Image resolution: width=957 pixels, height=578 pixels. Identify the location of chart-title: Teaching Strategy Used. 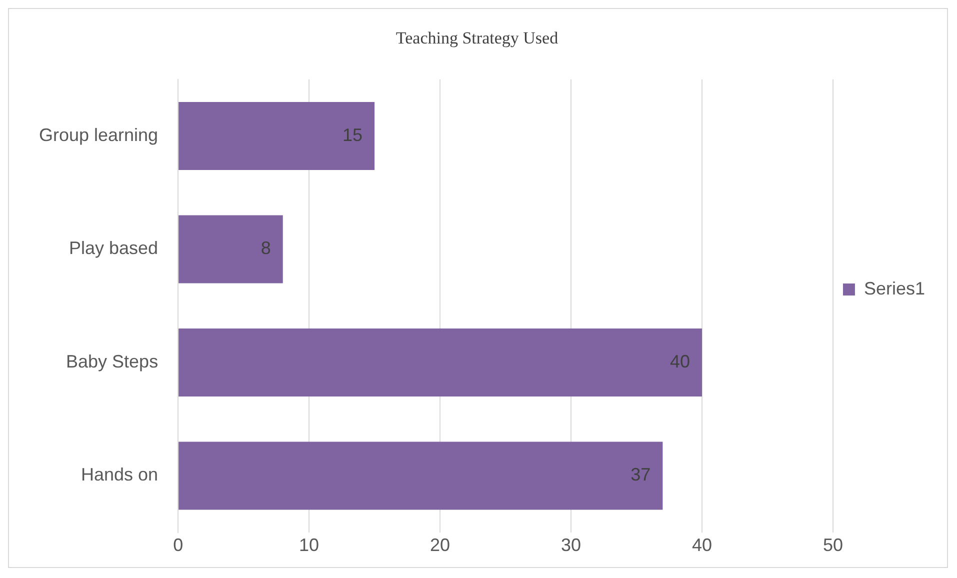
(477, 38).